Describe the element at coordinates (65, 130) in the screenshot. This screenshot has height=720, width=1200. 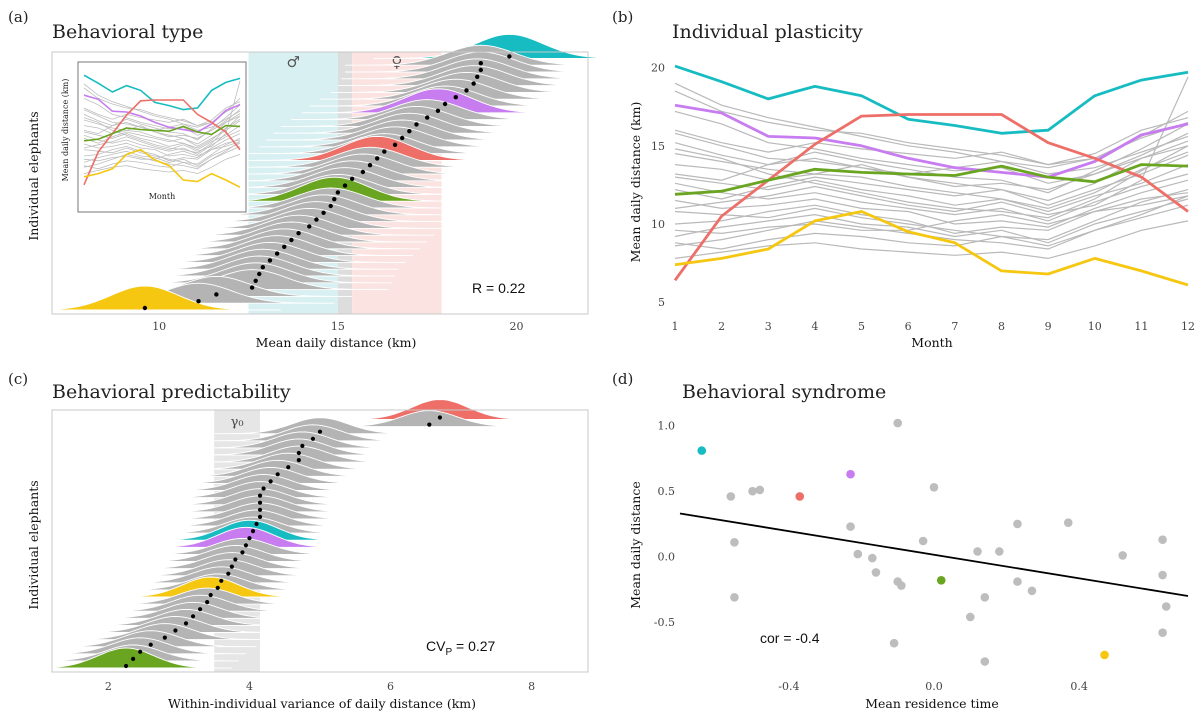
I see `inset-ylabel: Mean daily distance (km)` at that location.